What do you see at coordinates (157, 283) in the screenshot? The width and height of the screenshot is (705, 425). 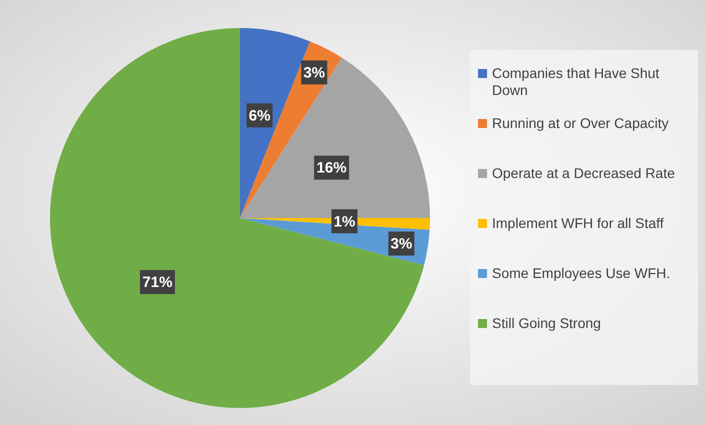 I see `data-label: 71%` at bounding box center [157, 283].